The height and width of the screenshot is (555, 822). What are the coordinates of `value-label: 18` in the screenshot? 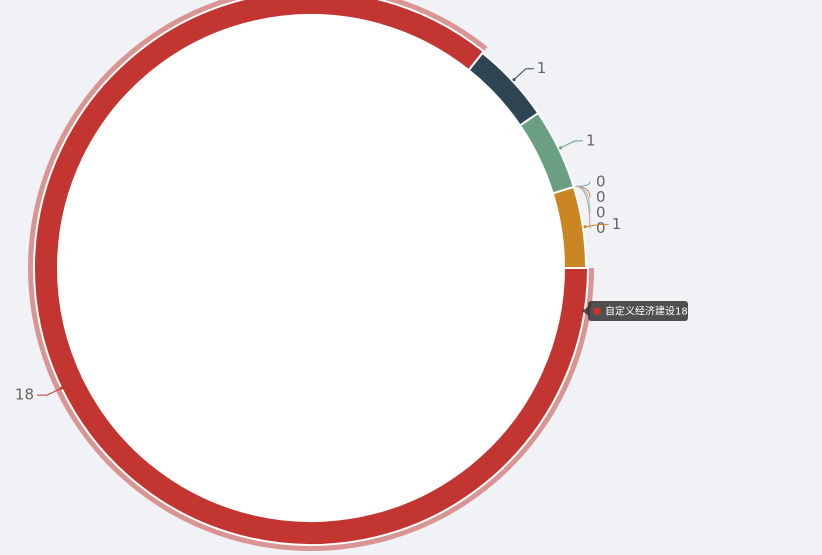 It's located at (24, 395).